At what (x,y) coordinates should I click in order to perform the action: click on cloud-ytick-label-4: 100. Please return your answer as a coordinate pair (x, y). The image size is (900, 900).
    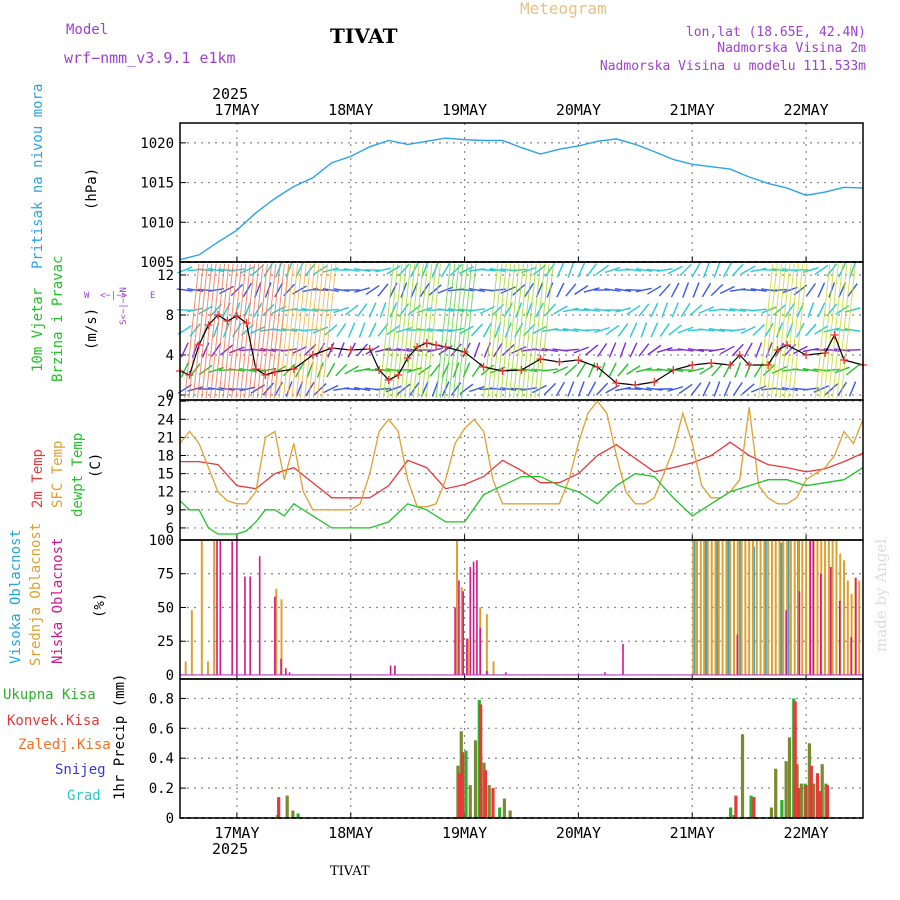
    Looking at the image, I should click on (161, 541).